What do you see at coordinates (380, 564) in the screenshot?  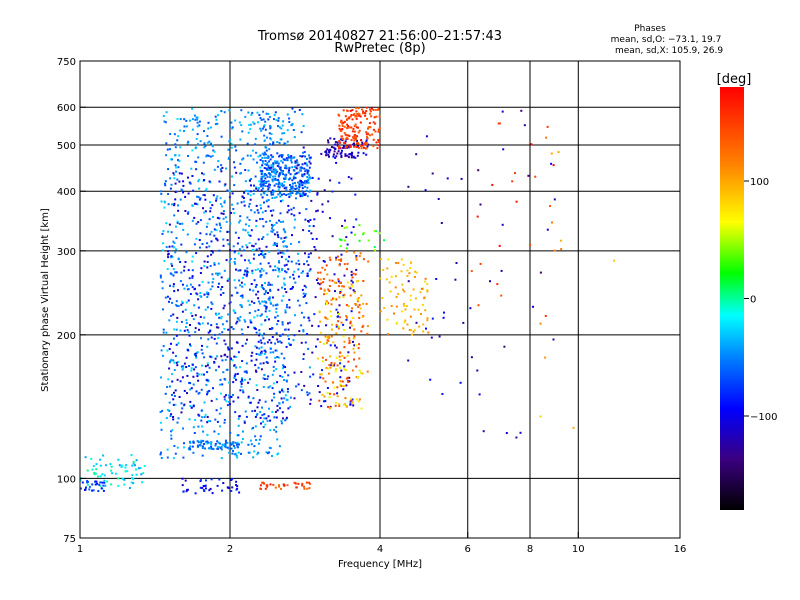 I see `x-axis-label: Frequency [MHz]` at bounding box center [380, 564].